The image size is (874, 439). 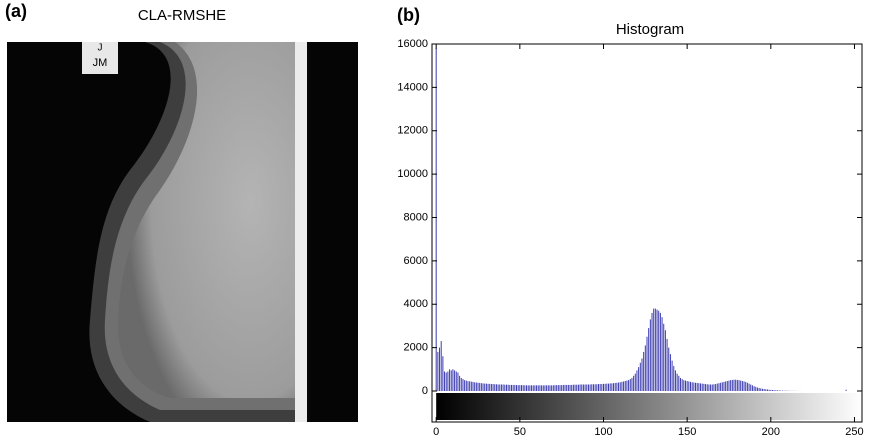 What do you see at coordinates (854, 432) in the screenshot?
I see `x-tick-label: 250` at bounding box center [854, 432].